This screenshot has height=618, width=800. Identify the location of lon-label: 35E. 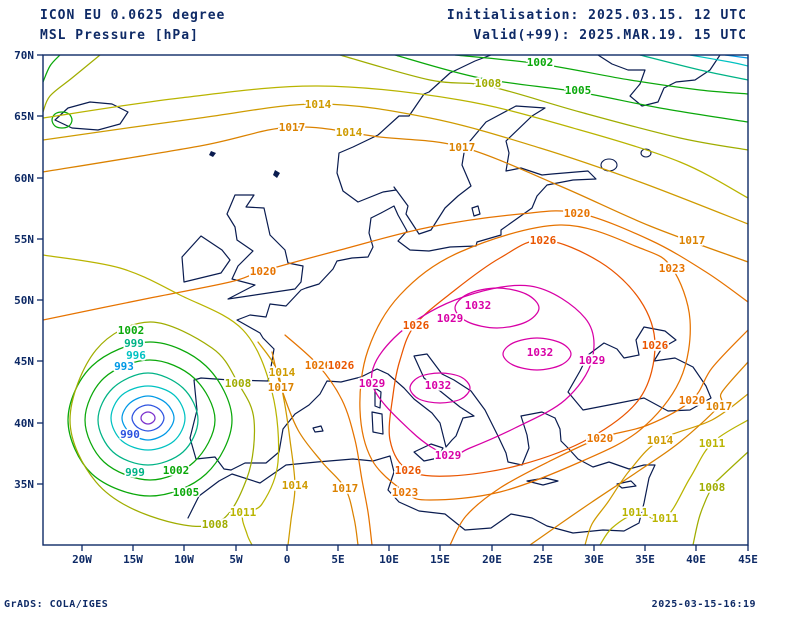
(645, 559).